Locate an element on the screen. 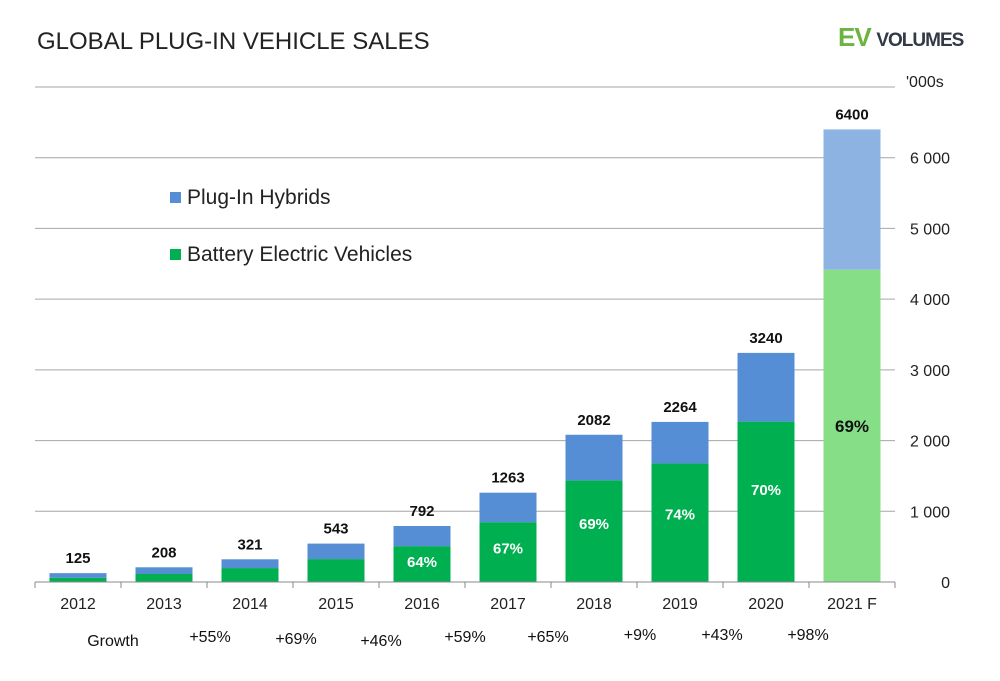 The width and height of the screenshot is (1000, 681). total-label: 792 is located at coordinates (421, 511).